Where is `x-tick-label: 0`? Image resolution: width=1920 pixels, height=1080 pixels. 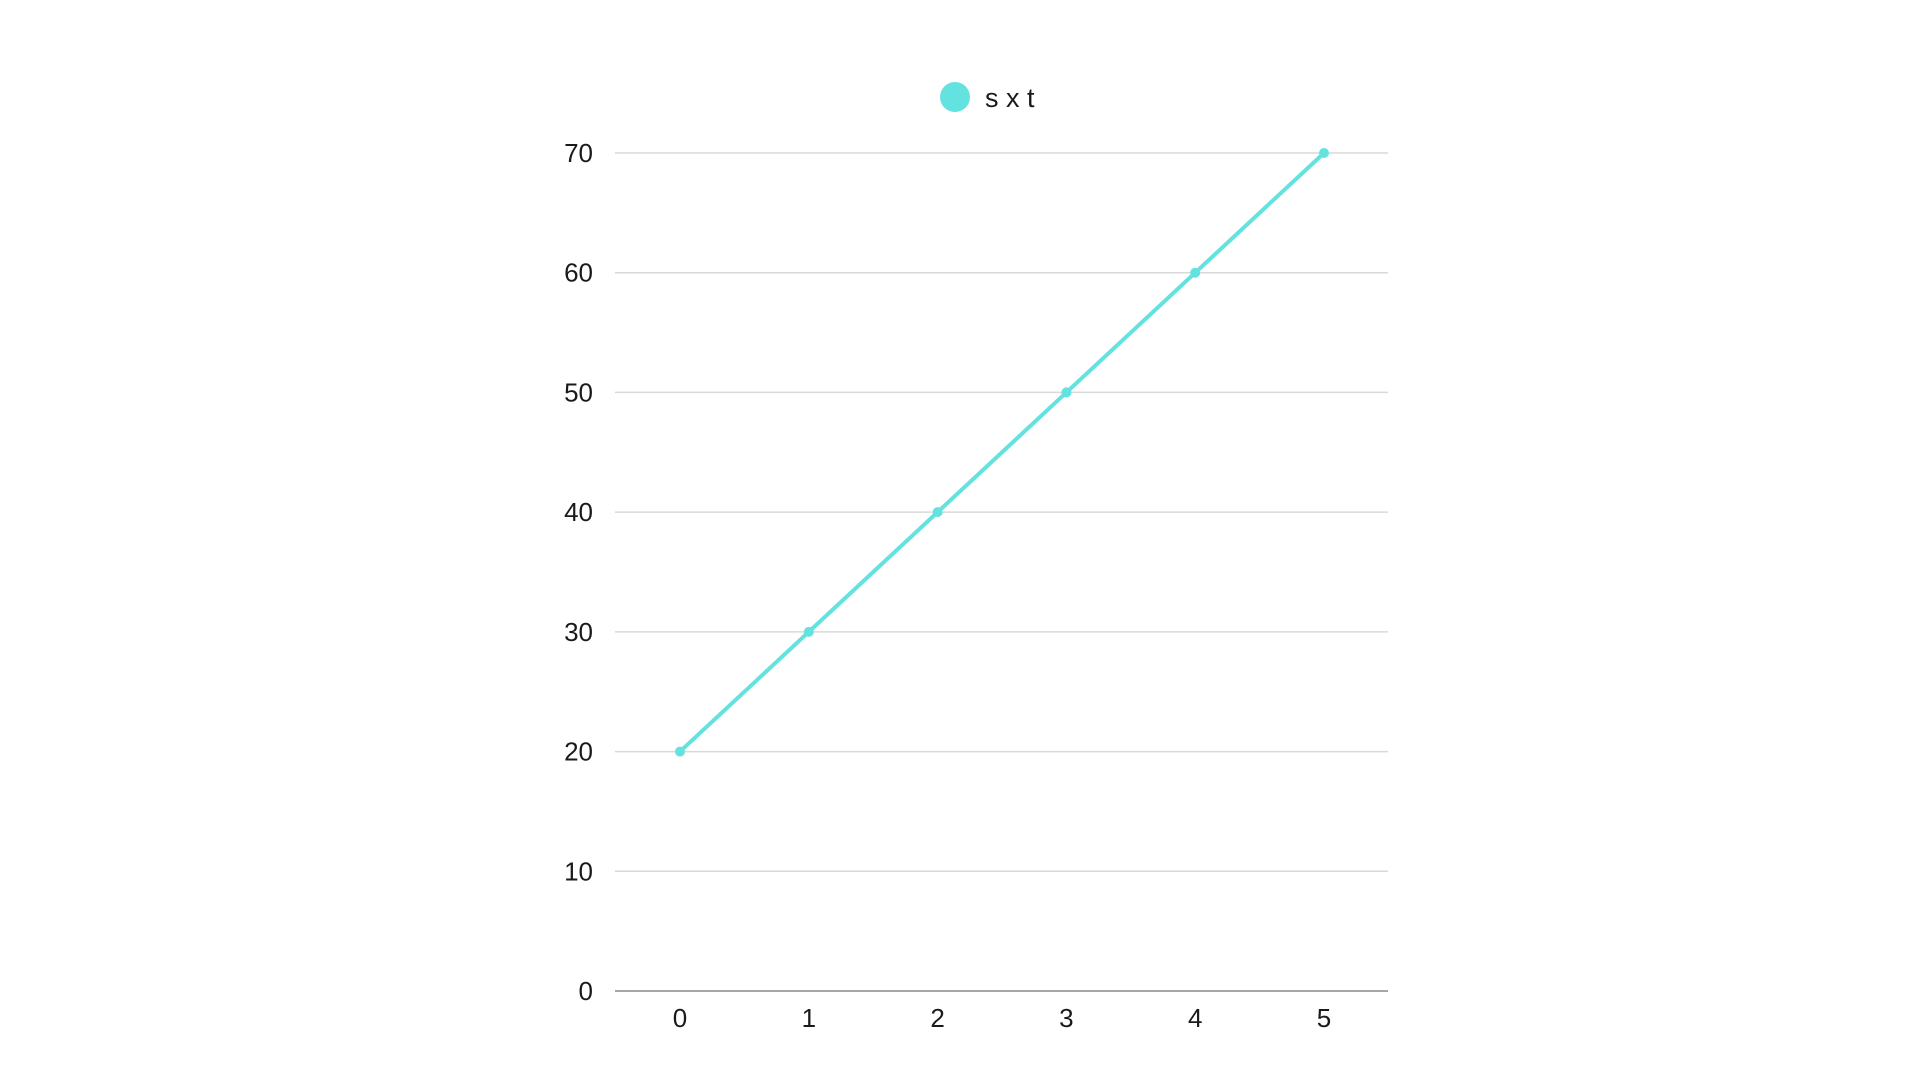
x-tick-label: 0 is located at coordinates (680, 1018).